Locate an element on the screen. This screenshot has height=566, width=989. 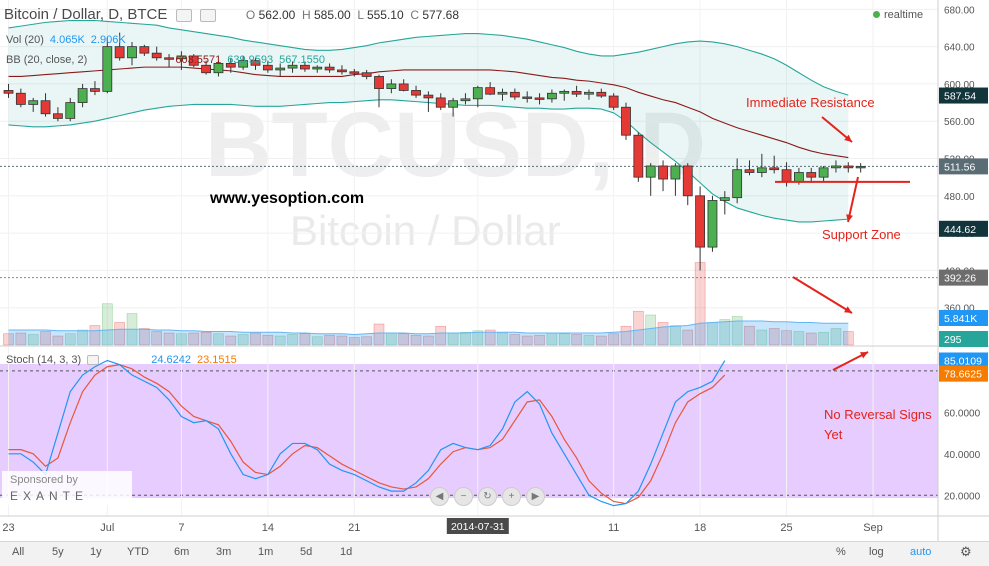
stoch-badge-label: 78.6625 is located at coordinates (963, 375).